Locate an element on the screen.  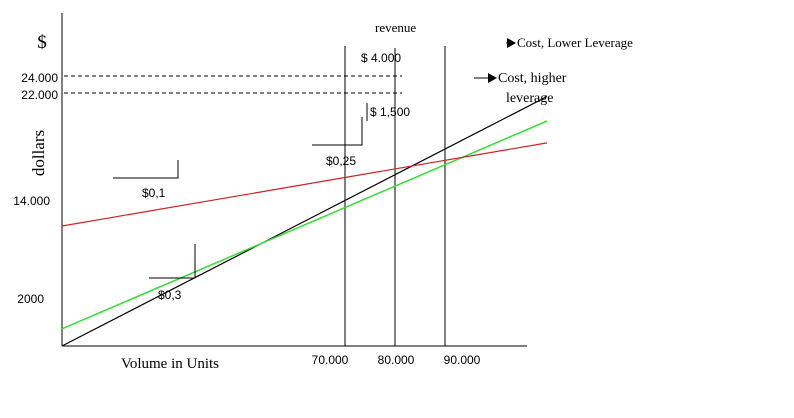
x-axis-label: Volume in Units is located at coordinates (170, 364).